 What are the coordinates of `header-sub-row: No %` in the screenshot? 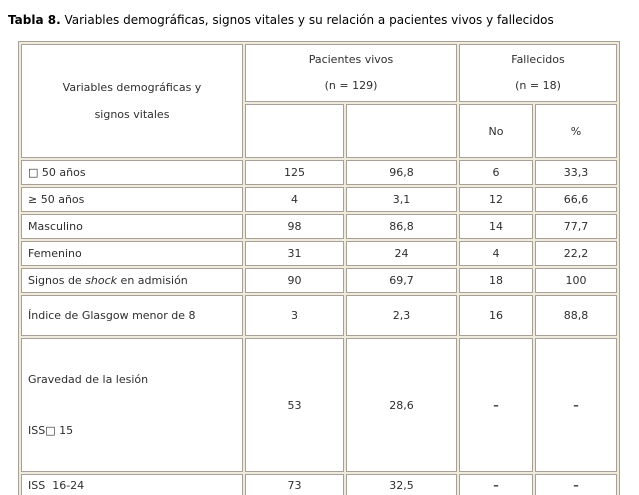 It's located at (319, 131).